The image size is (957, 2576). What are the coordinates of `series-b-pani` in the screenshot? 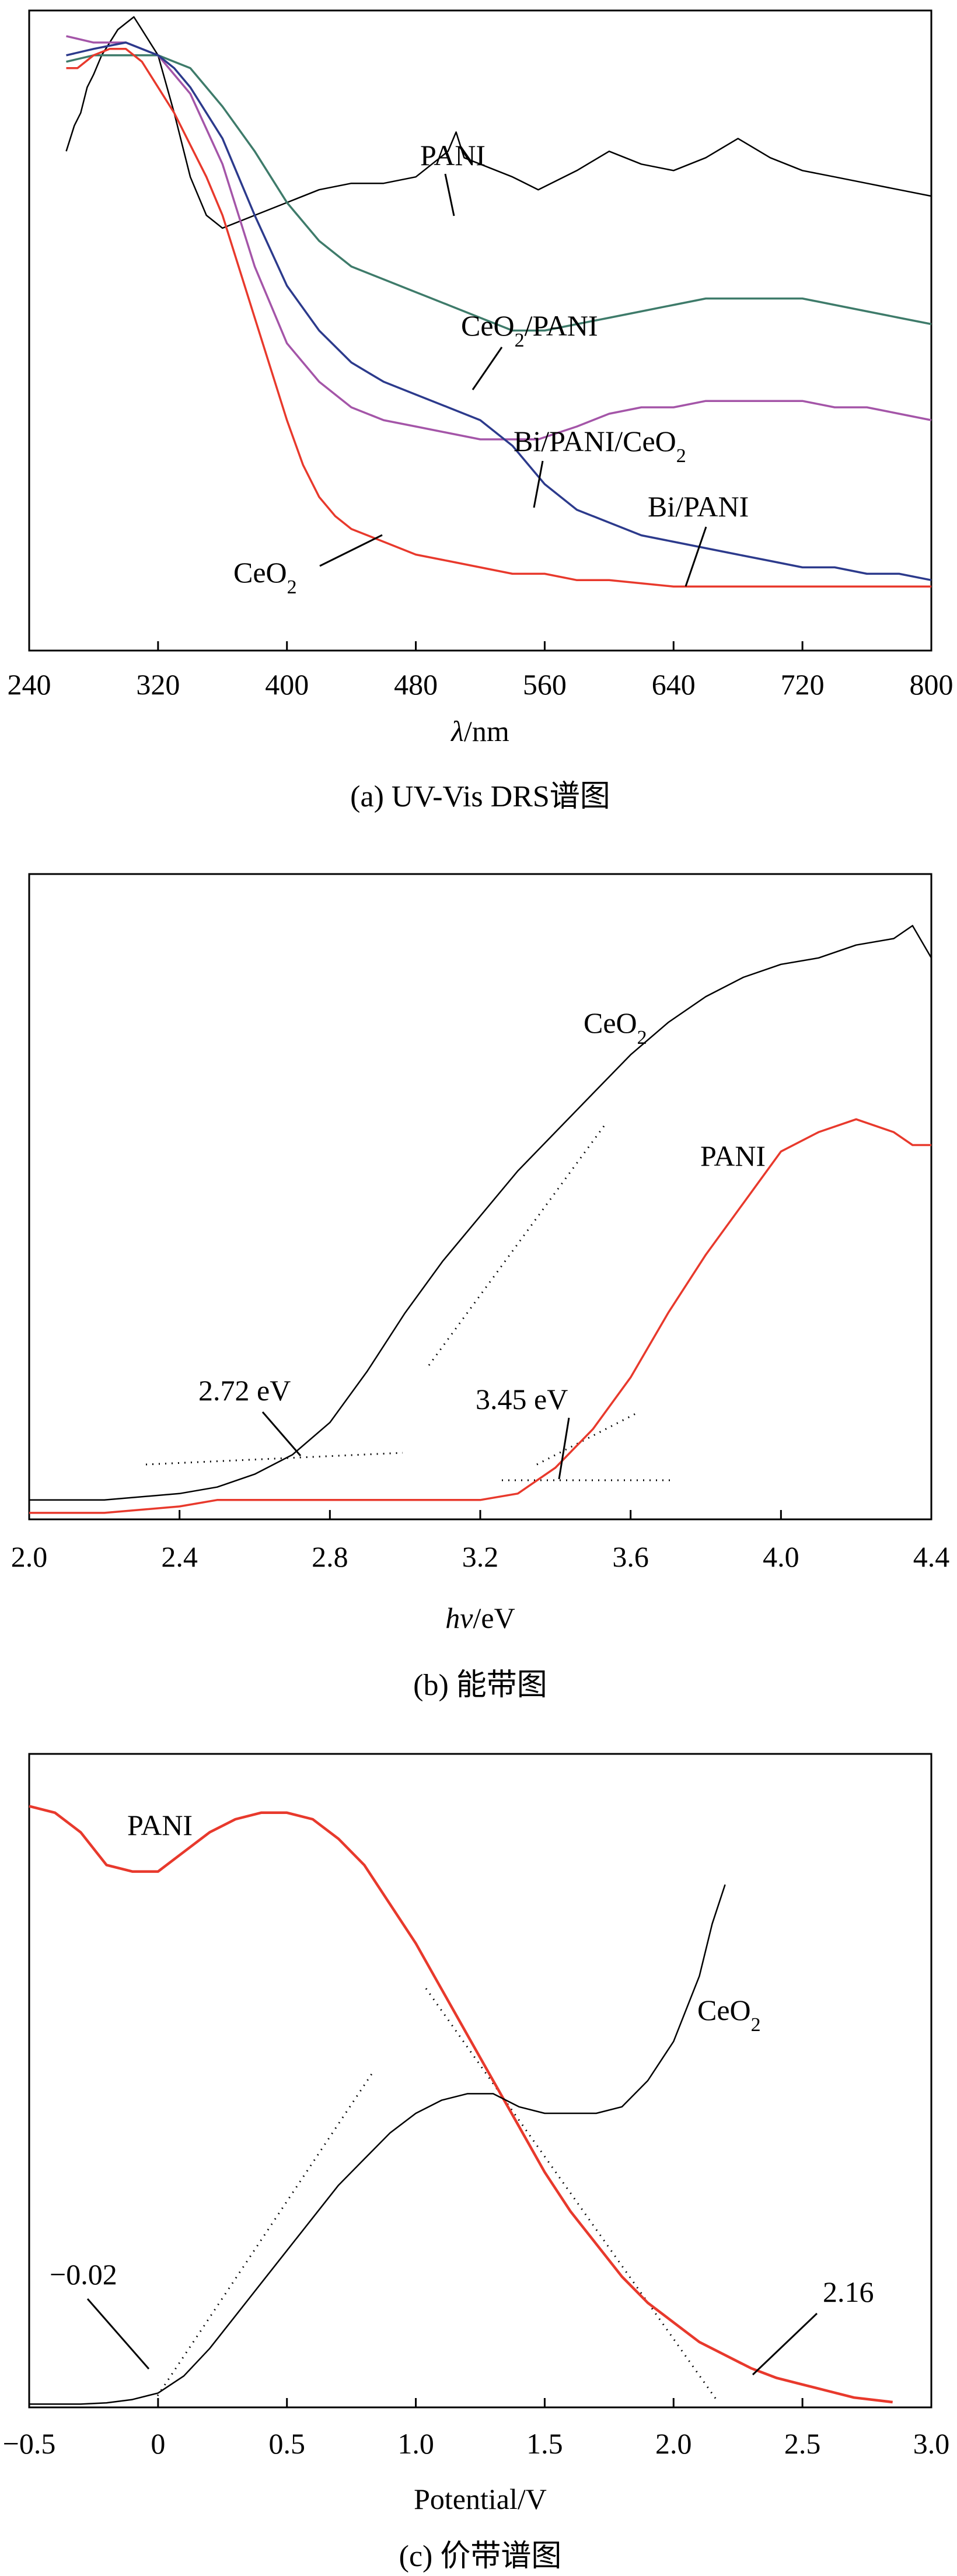 It's located at (480, 1316).